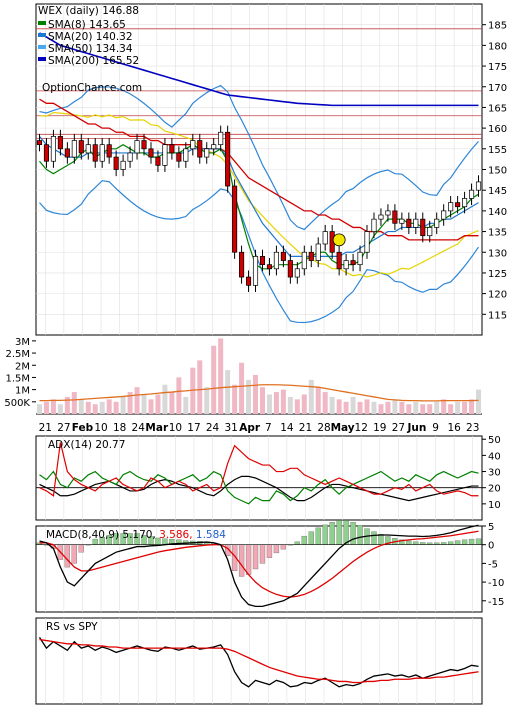 This screenshot has width=526, height=710. What do you see at coordinates (211, 535) in the screenshot?
I see `macd-title-value: 1.584` at bounding box center [211, 535].